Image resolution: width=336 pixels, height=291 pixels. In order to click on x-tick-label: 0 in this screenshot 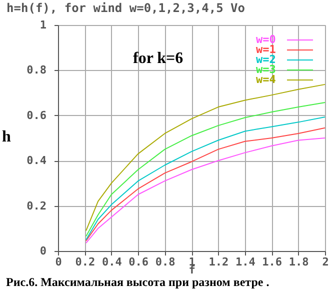, I will do `click(58, 262)`.